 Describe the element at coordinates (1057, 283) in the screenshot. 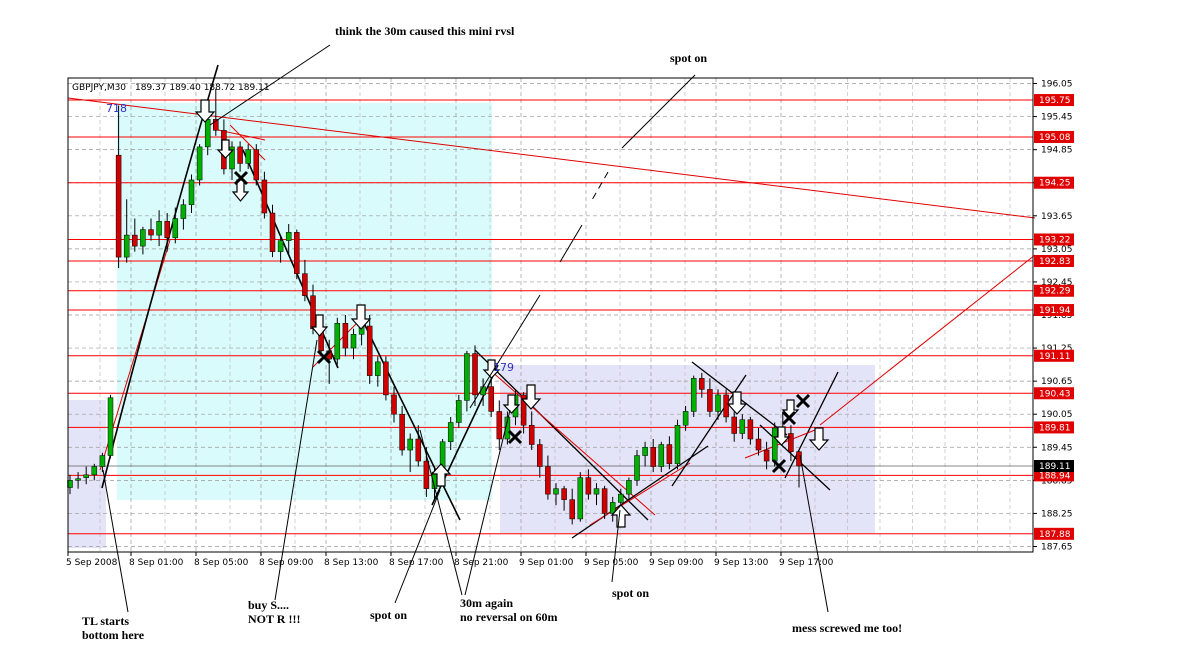

I see `y-tick-label: 192.45` at that location.